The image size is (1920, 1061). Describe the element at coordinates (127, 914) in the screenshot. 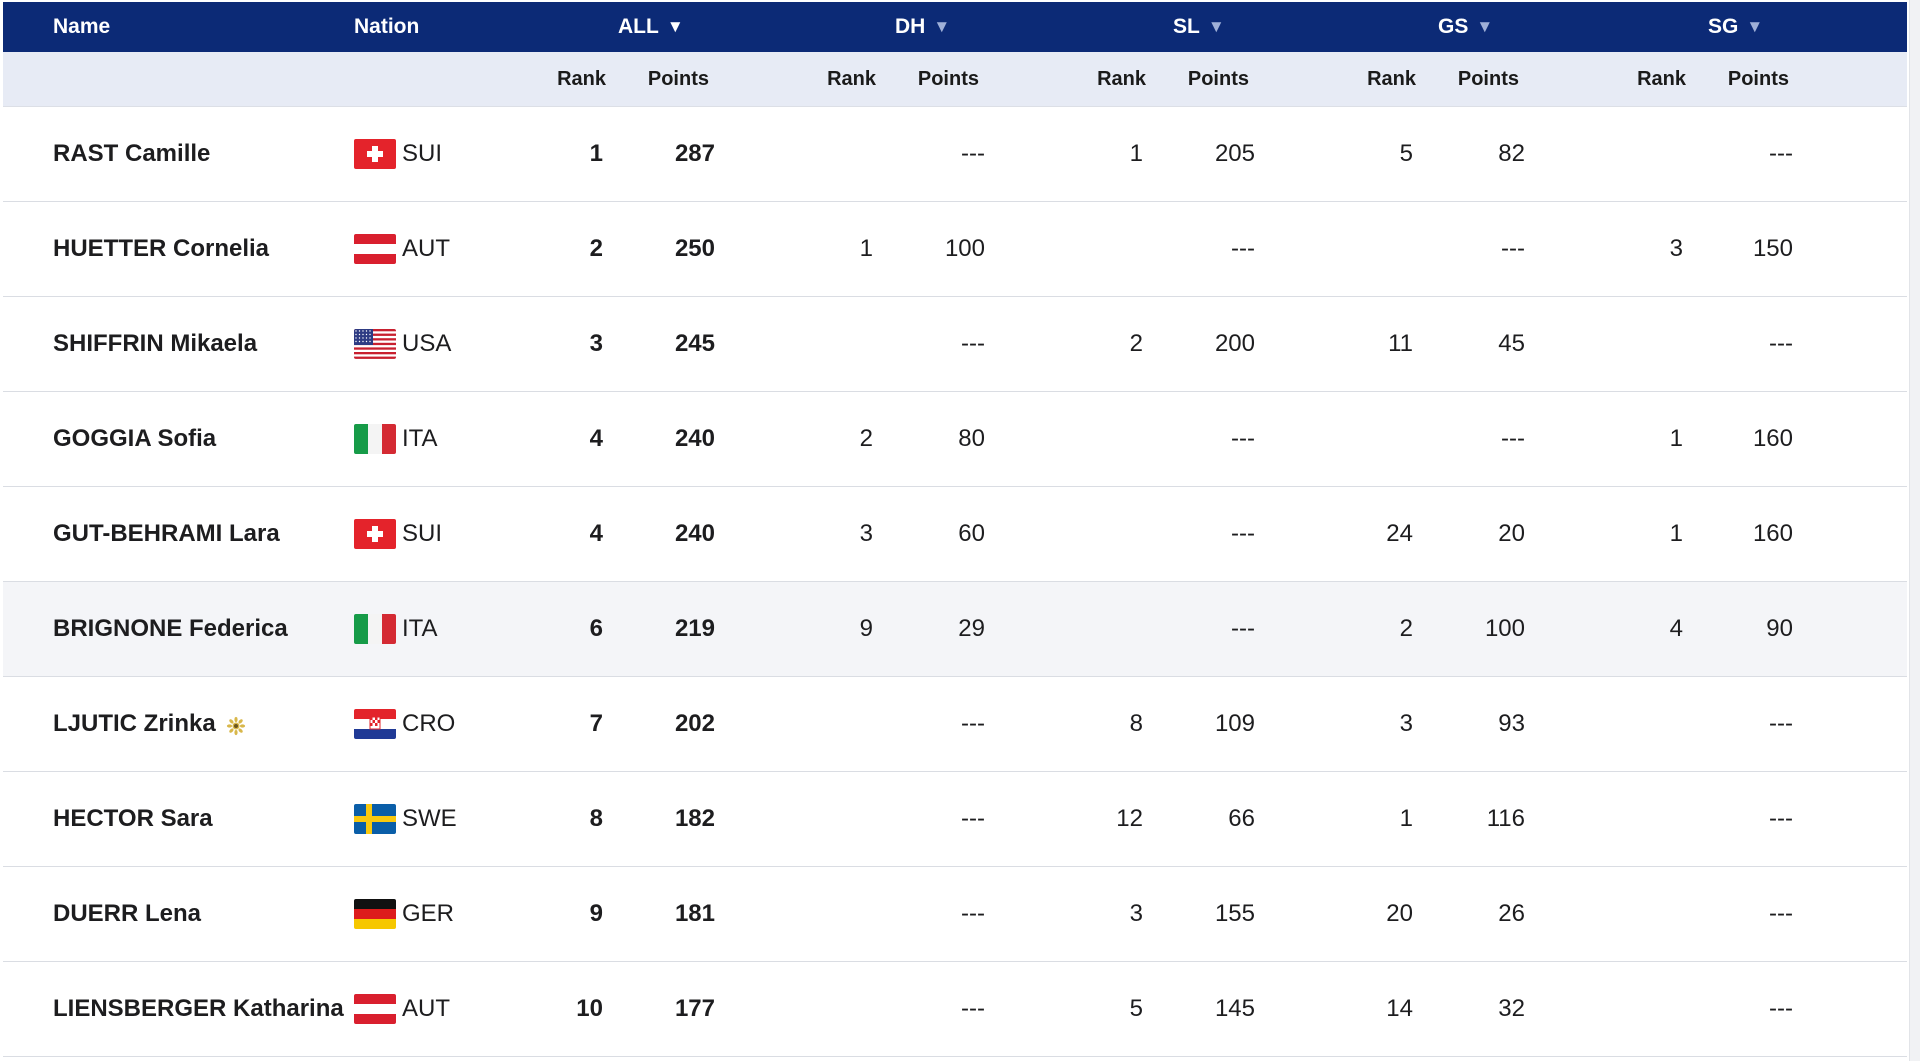

I see `athlete-name: DUERR Lena` at that location.